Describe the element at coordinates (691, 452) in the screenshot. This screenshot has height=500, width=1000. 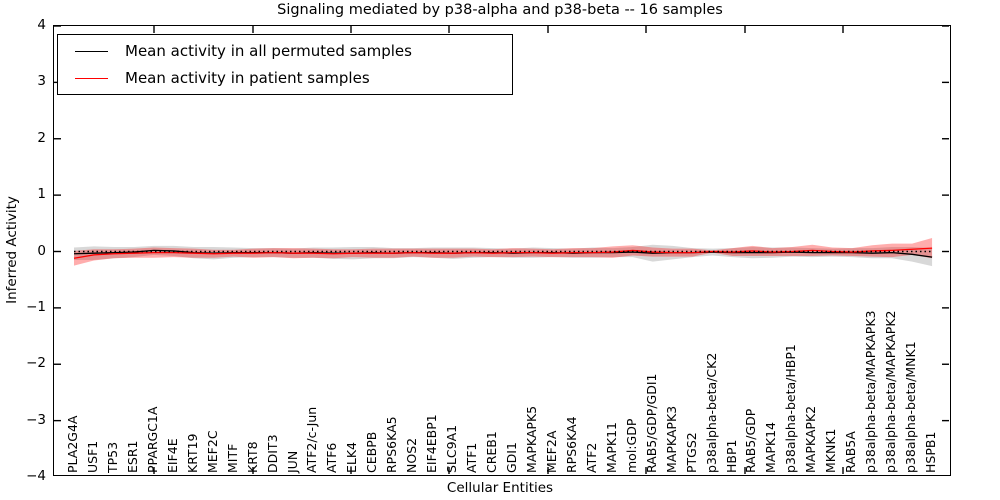
I see `category-label: PTGS2` at that location.